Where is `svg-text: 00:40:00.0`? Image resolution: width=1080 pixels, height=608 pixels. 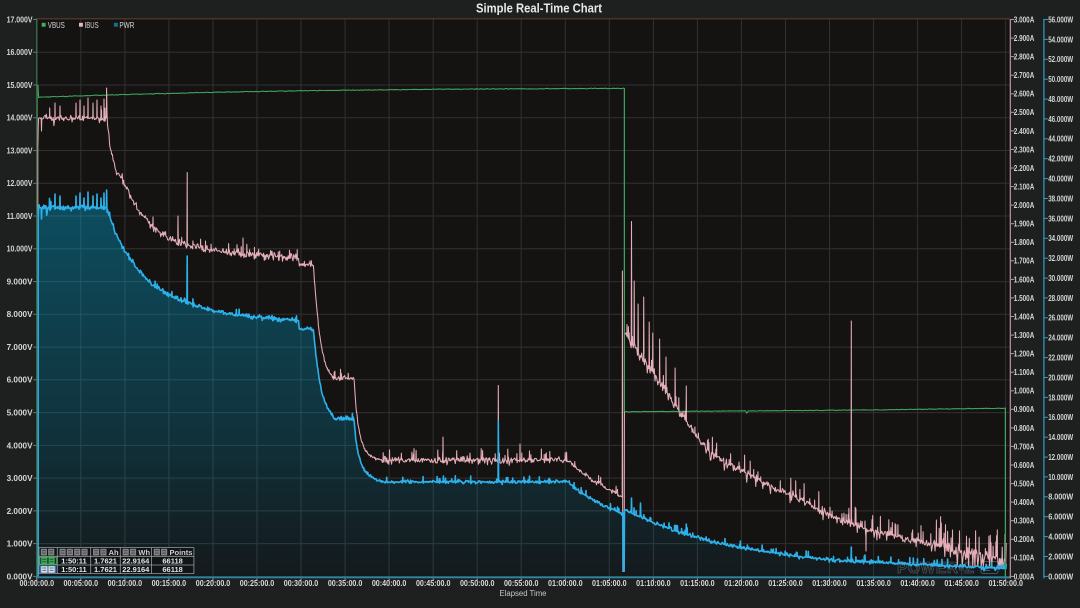 svg-text: 00:40:00.0 is located at coordinates (389, 583).